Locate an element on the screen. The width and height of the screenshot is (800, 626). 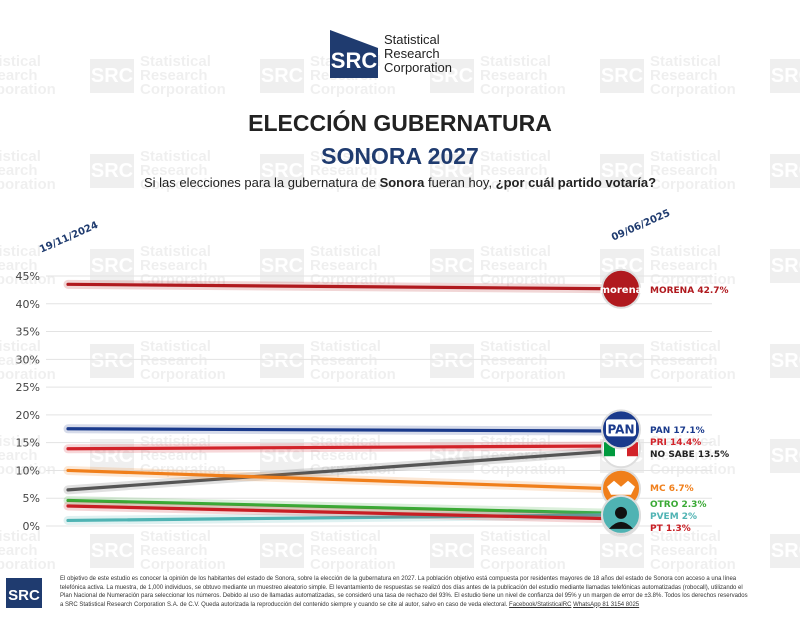
footer-logo: SRC is located at coordinates (24, 593).